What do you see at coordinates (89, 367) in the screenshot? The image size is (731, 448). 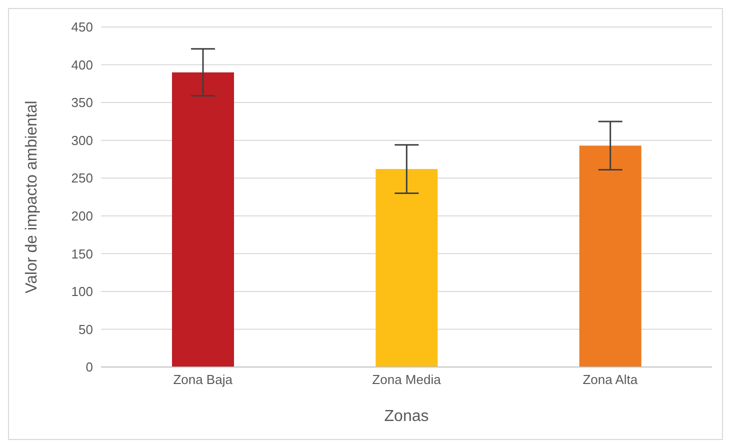 I see `y-tick-label: 0` at bounding box center [89, 367].